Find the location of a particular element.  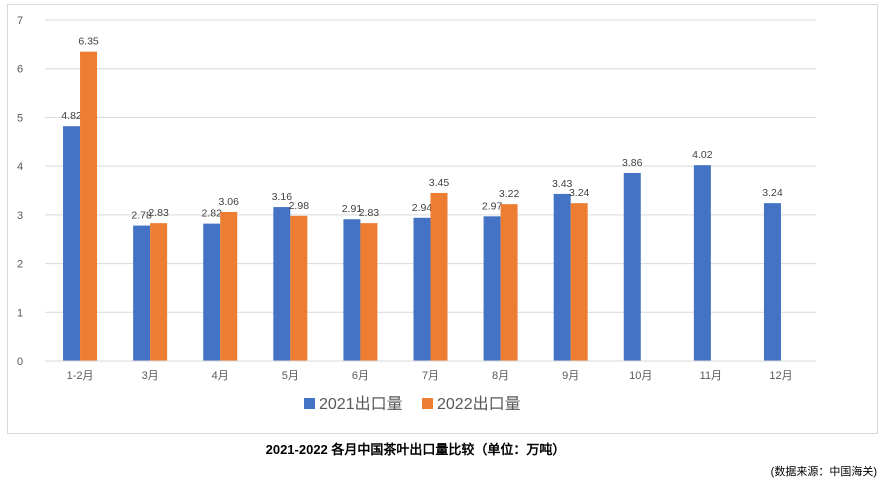

y-tick-label: 5 is located at coordinates (20, 118).